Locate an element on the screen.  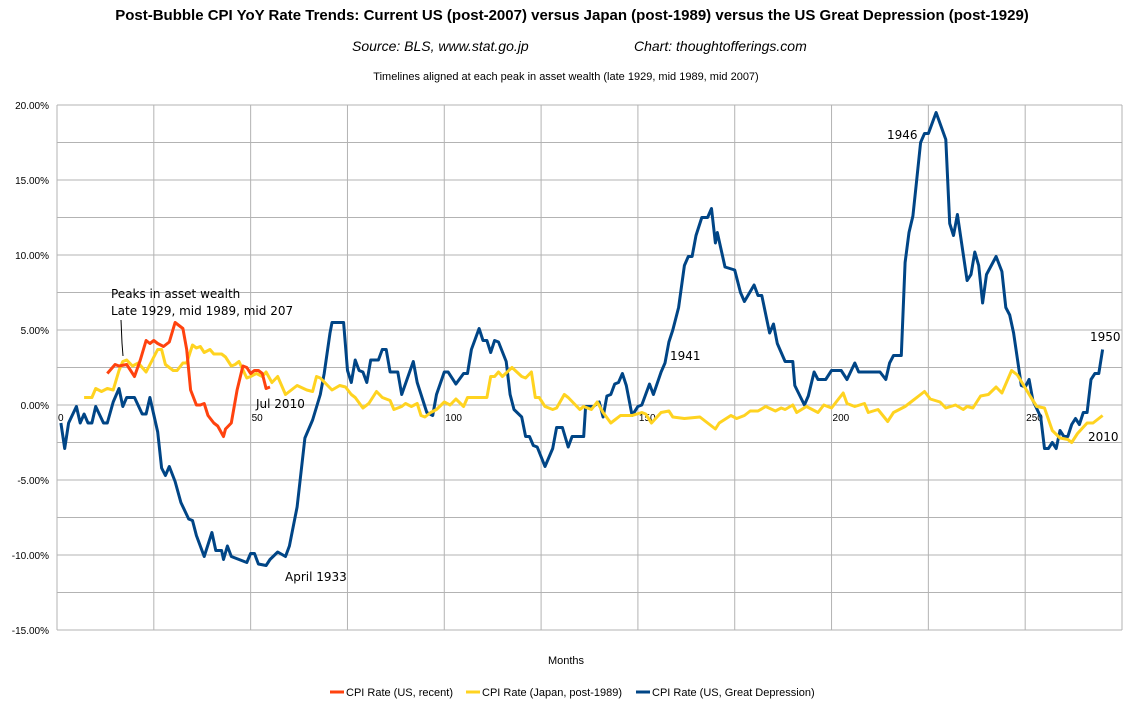
annotation-1946: 1946 is located at coordinates (902, 135).